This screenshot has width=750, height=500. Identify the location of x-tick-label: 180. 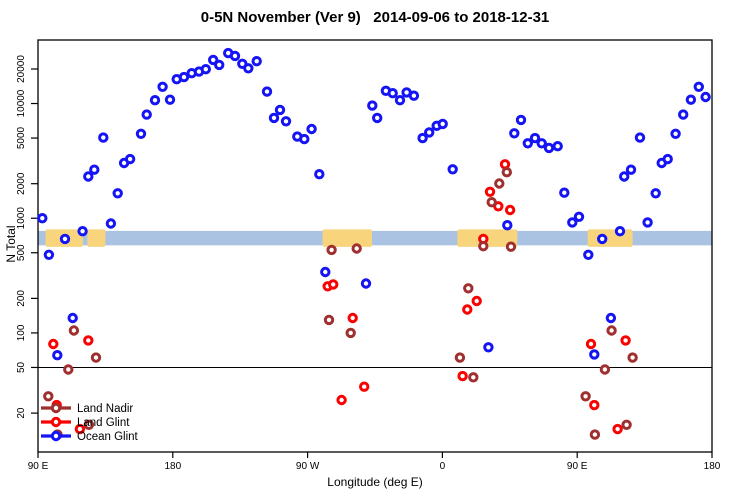
(172, 466).